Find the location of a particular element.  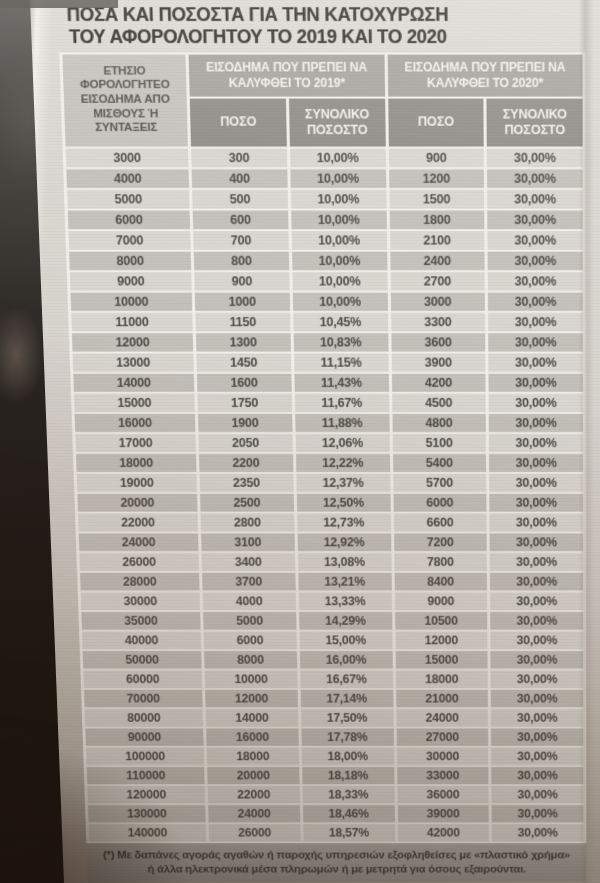

table-cell: 12,73% is located at coordinates (343, 522).